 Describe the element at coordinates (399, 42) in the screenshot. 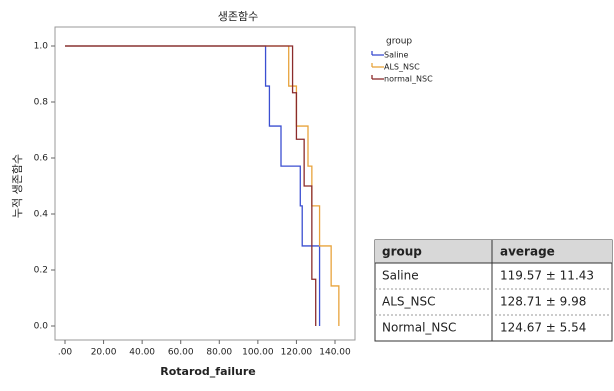

I see `legend-title: group` at that location.